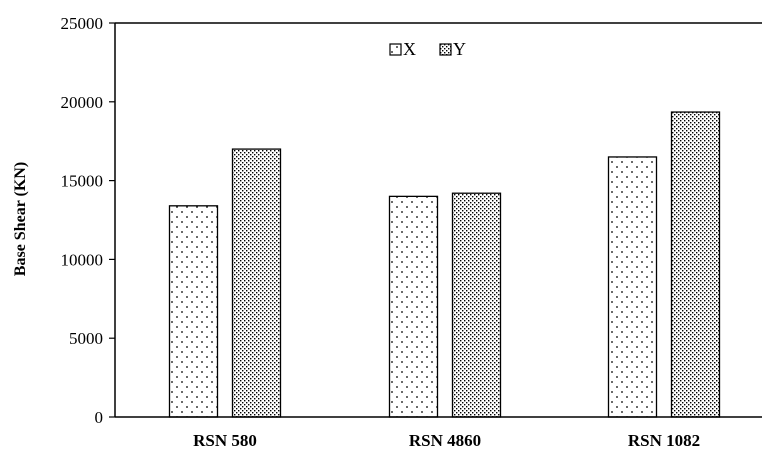  Describe the element at coordinates (86, 338) in the screenshot. I see `y-tick-label: 5000` at that location.